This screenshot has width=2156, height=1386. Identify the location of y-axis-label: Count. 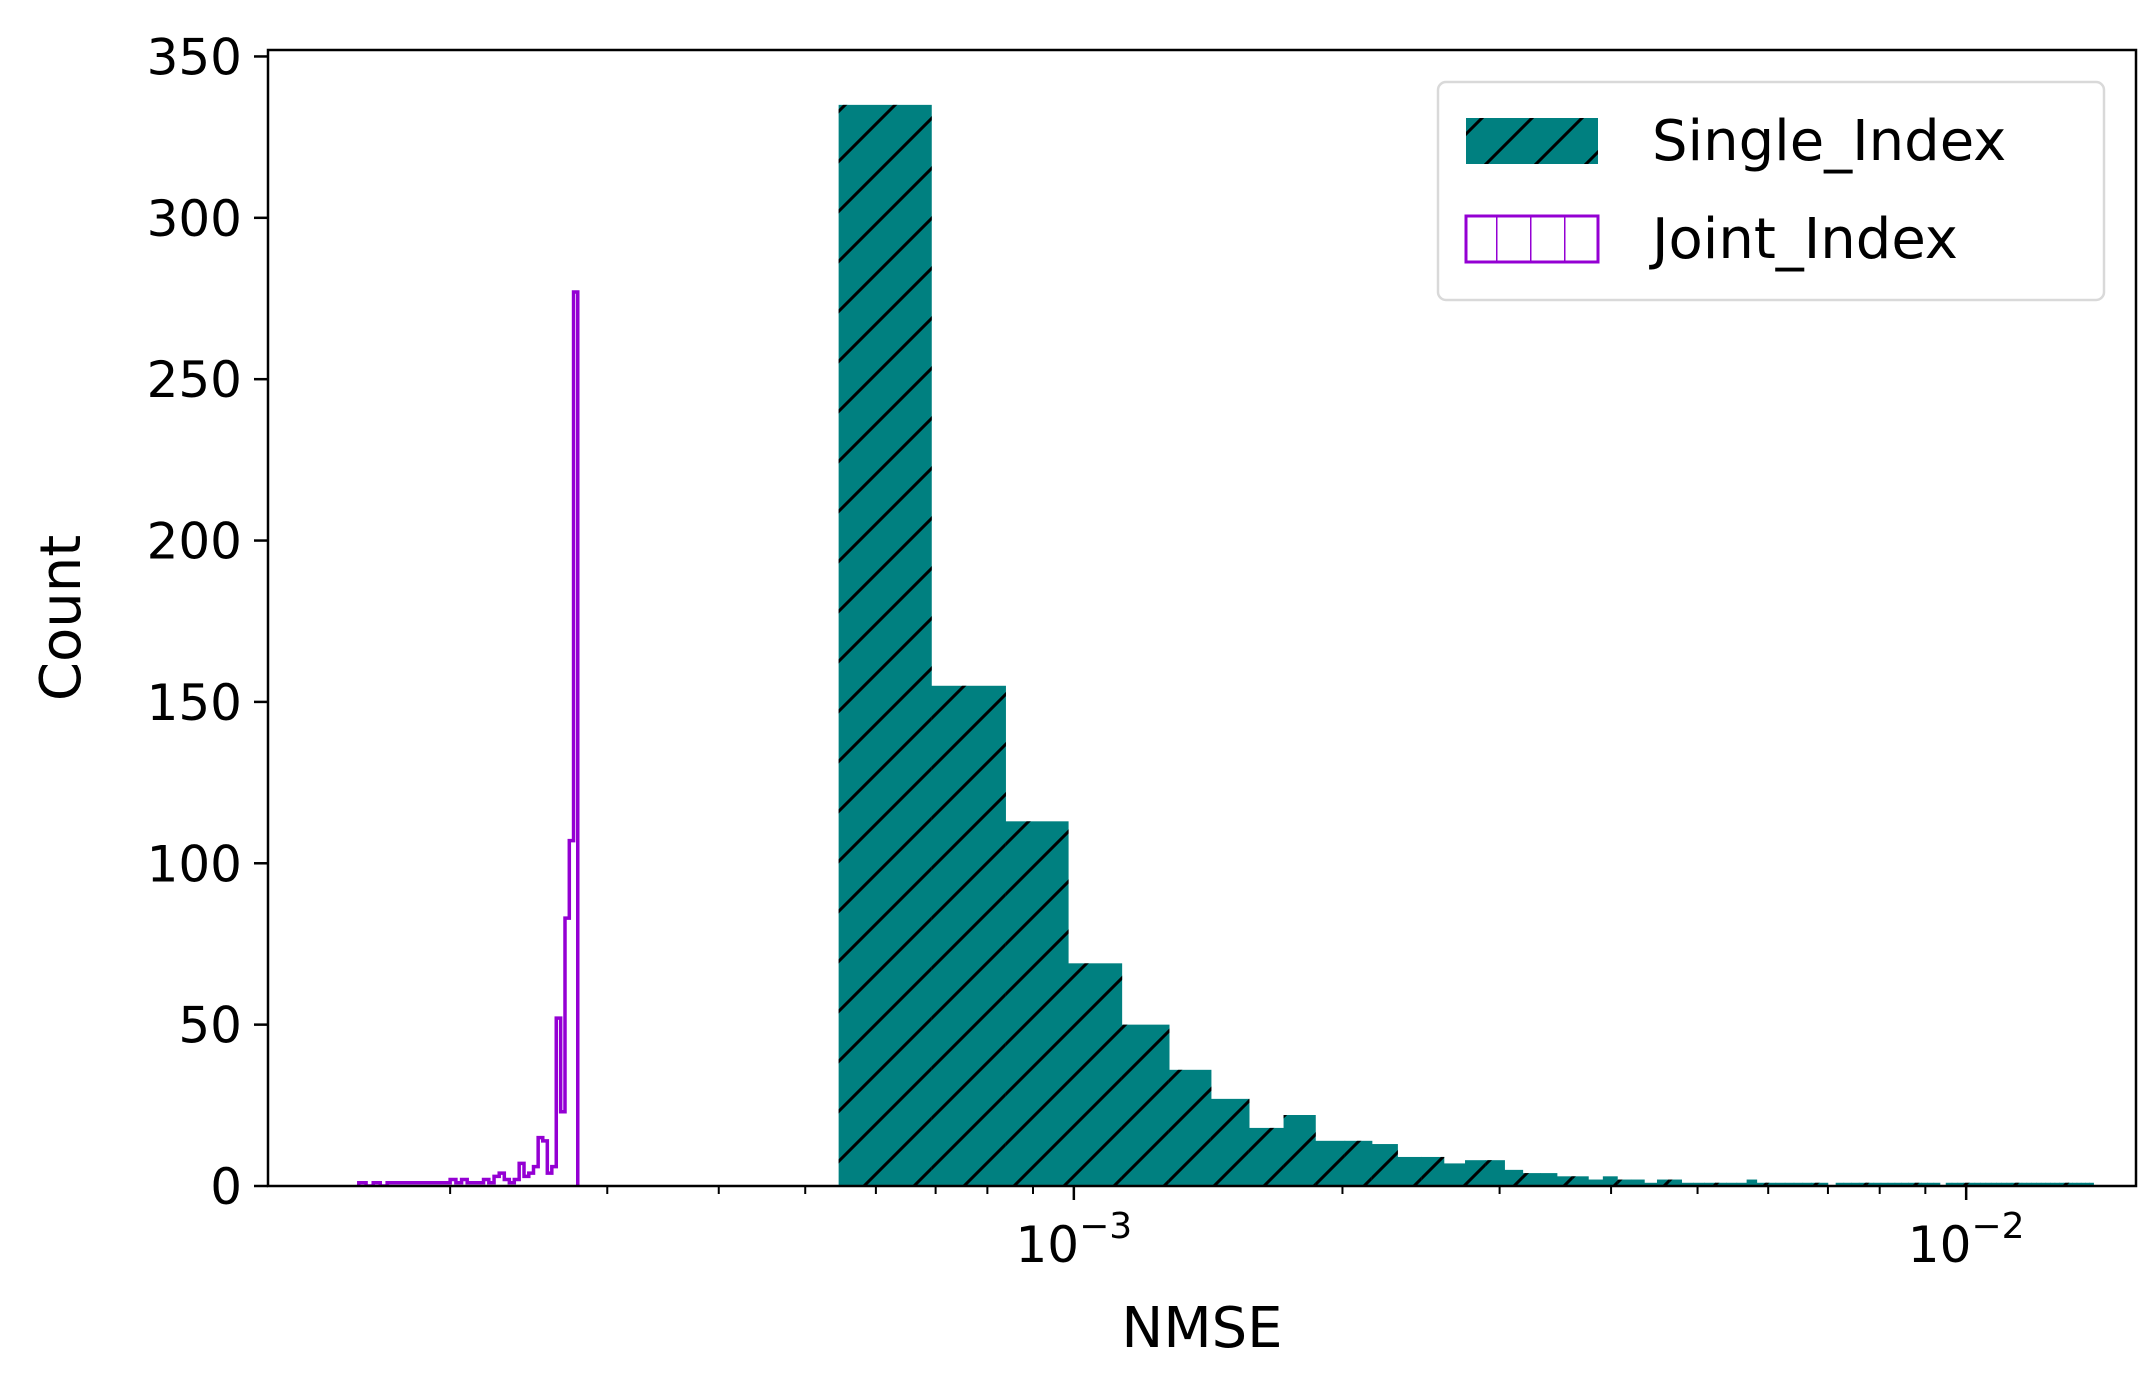
(61, 618).